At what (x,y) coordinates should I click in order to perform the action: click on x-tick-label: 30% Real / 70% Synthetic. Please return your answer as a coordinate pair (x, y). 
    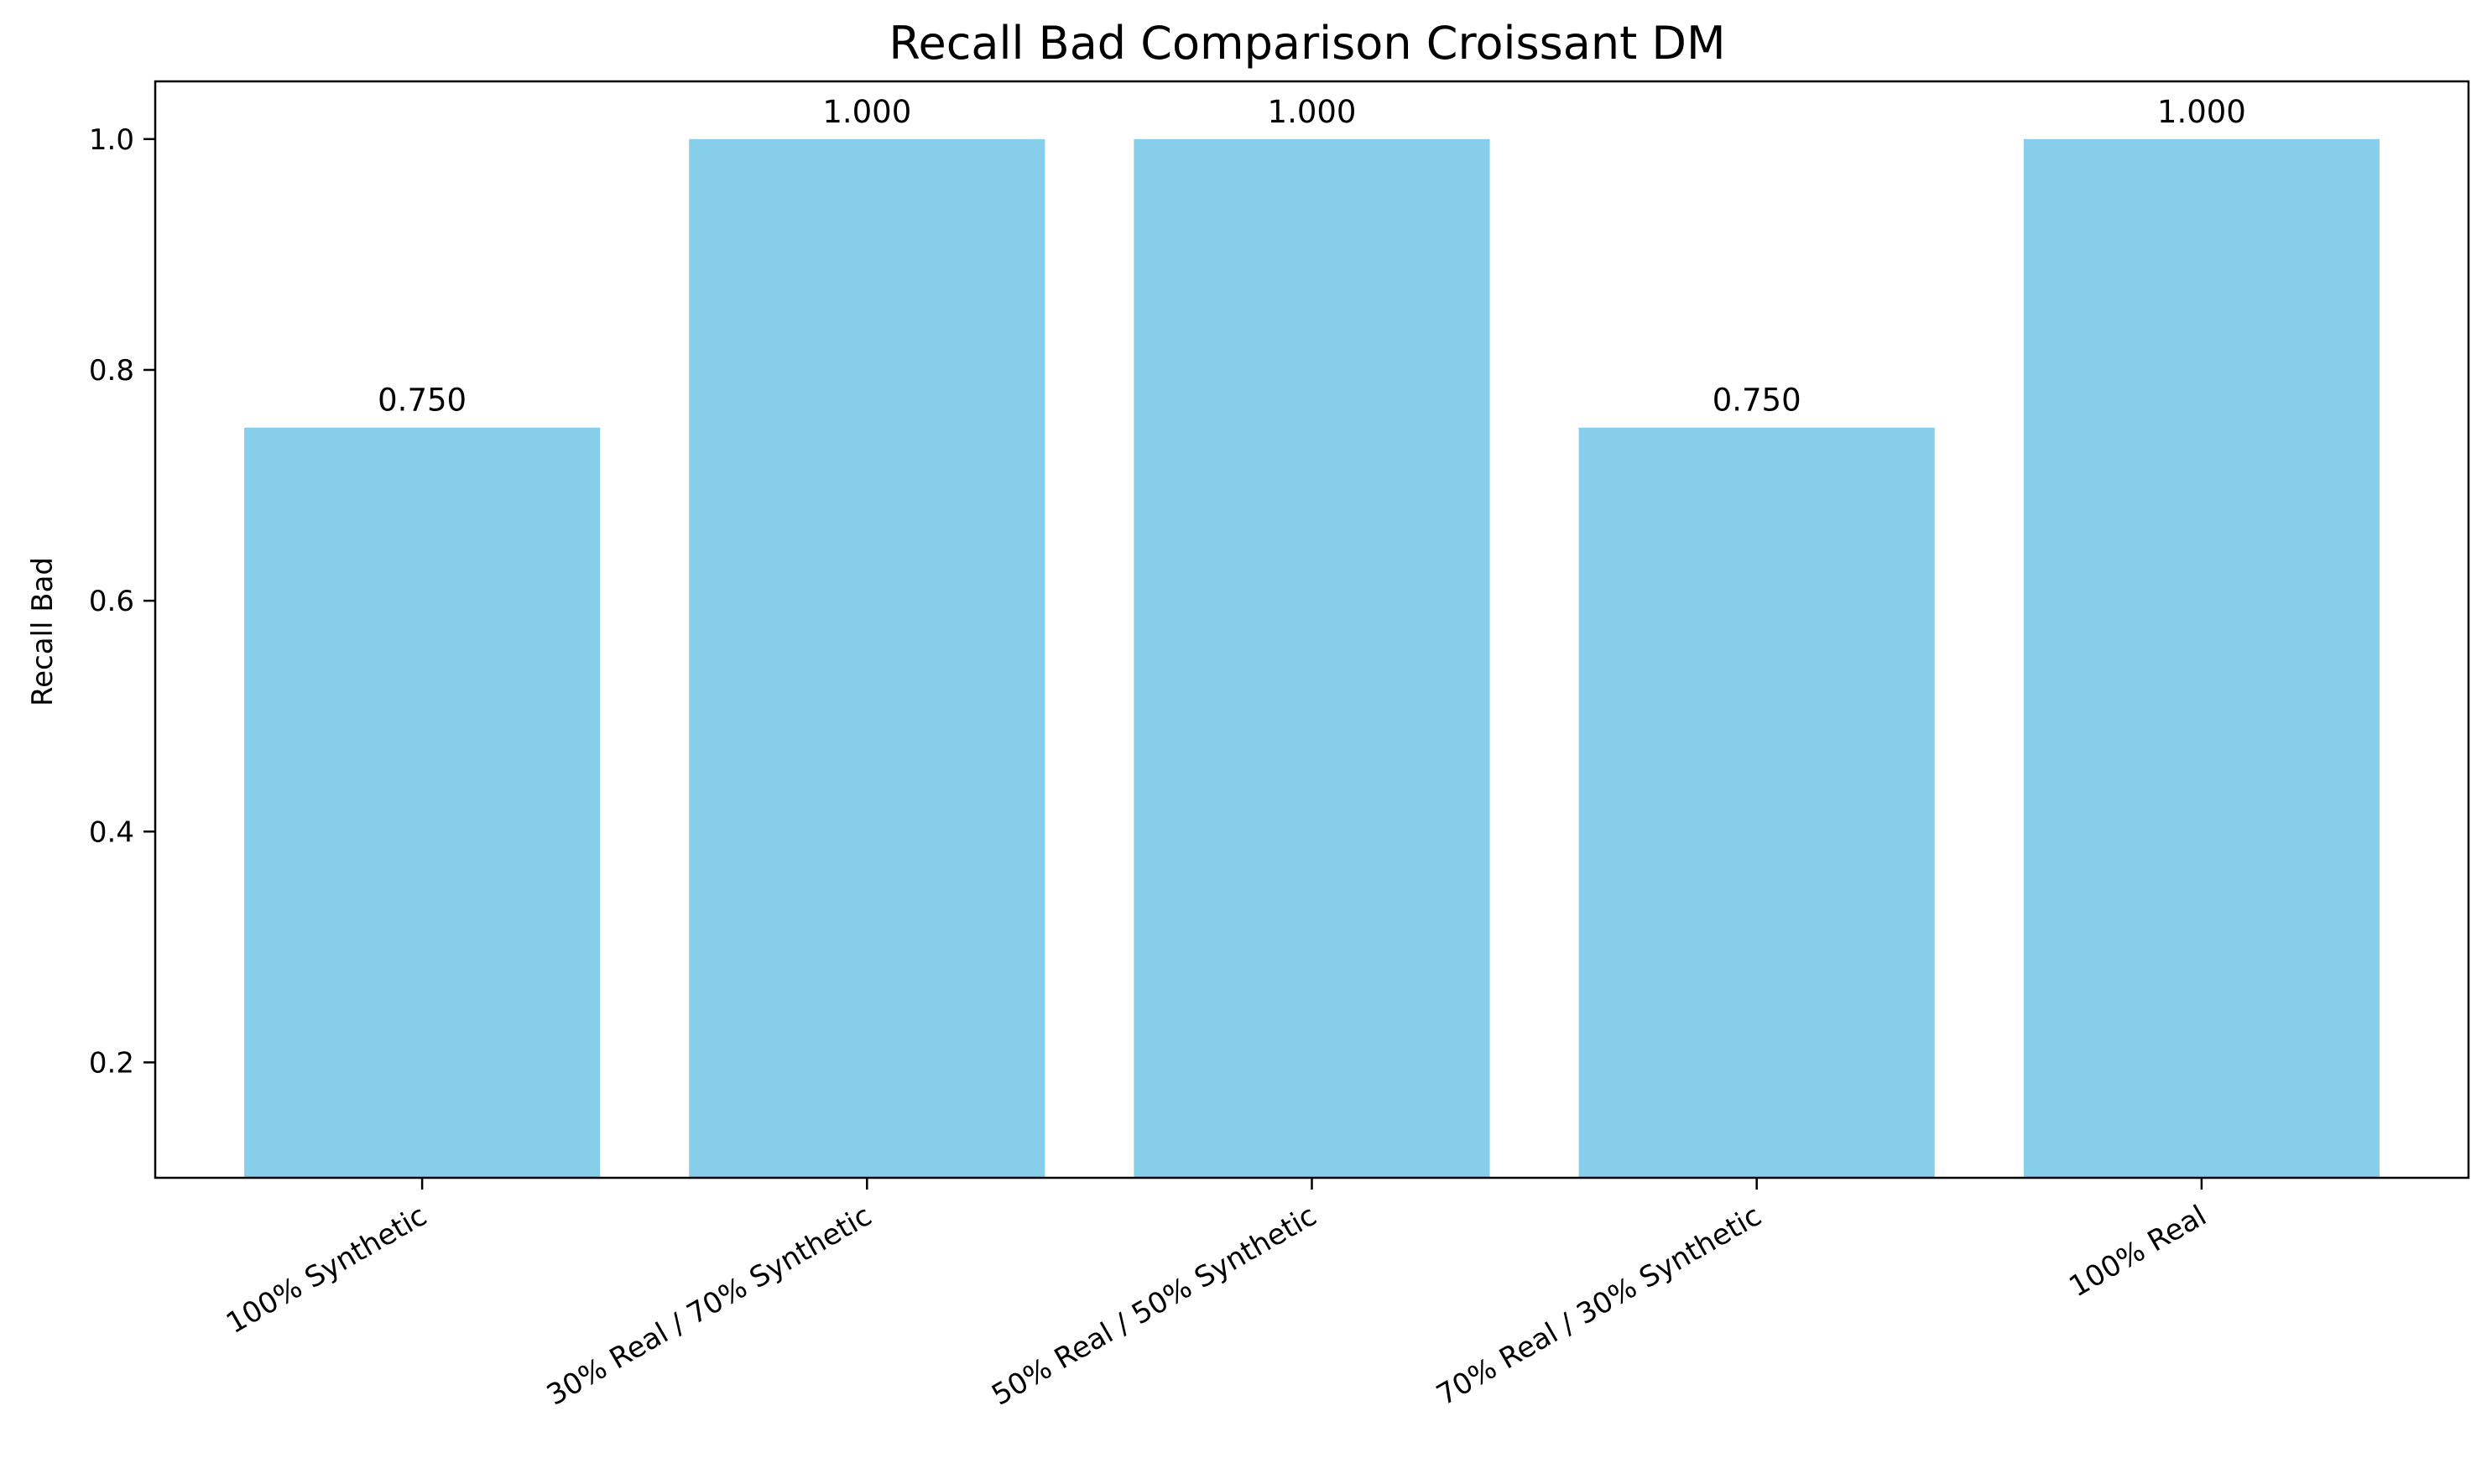
    Looking at the image, I should click on (710, 1305).